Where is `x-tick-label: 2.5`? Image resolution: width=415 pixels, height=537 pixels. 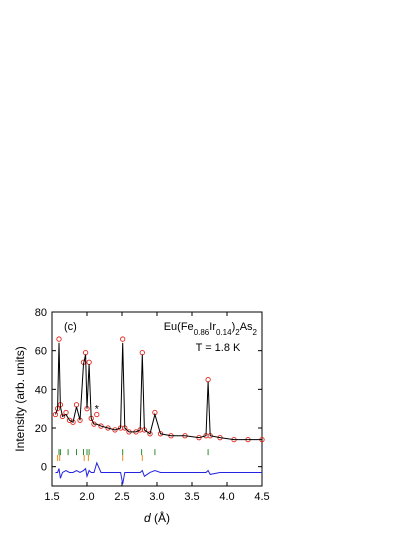 x-tick-label: 2.5 is located at coordinates (121, 497).